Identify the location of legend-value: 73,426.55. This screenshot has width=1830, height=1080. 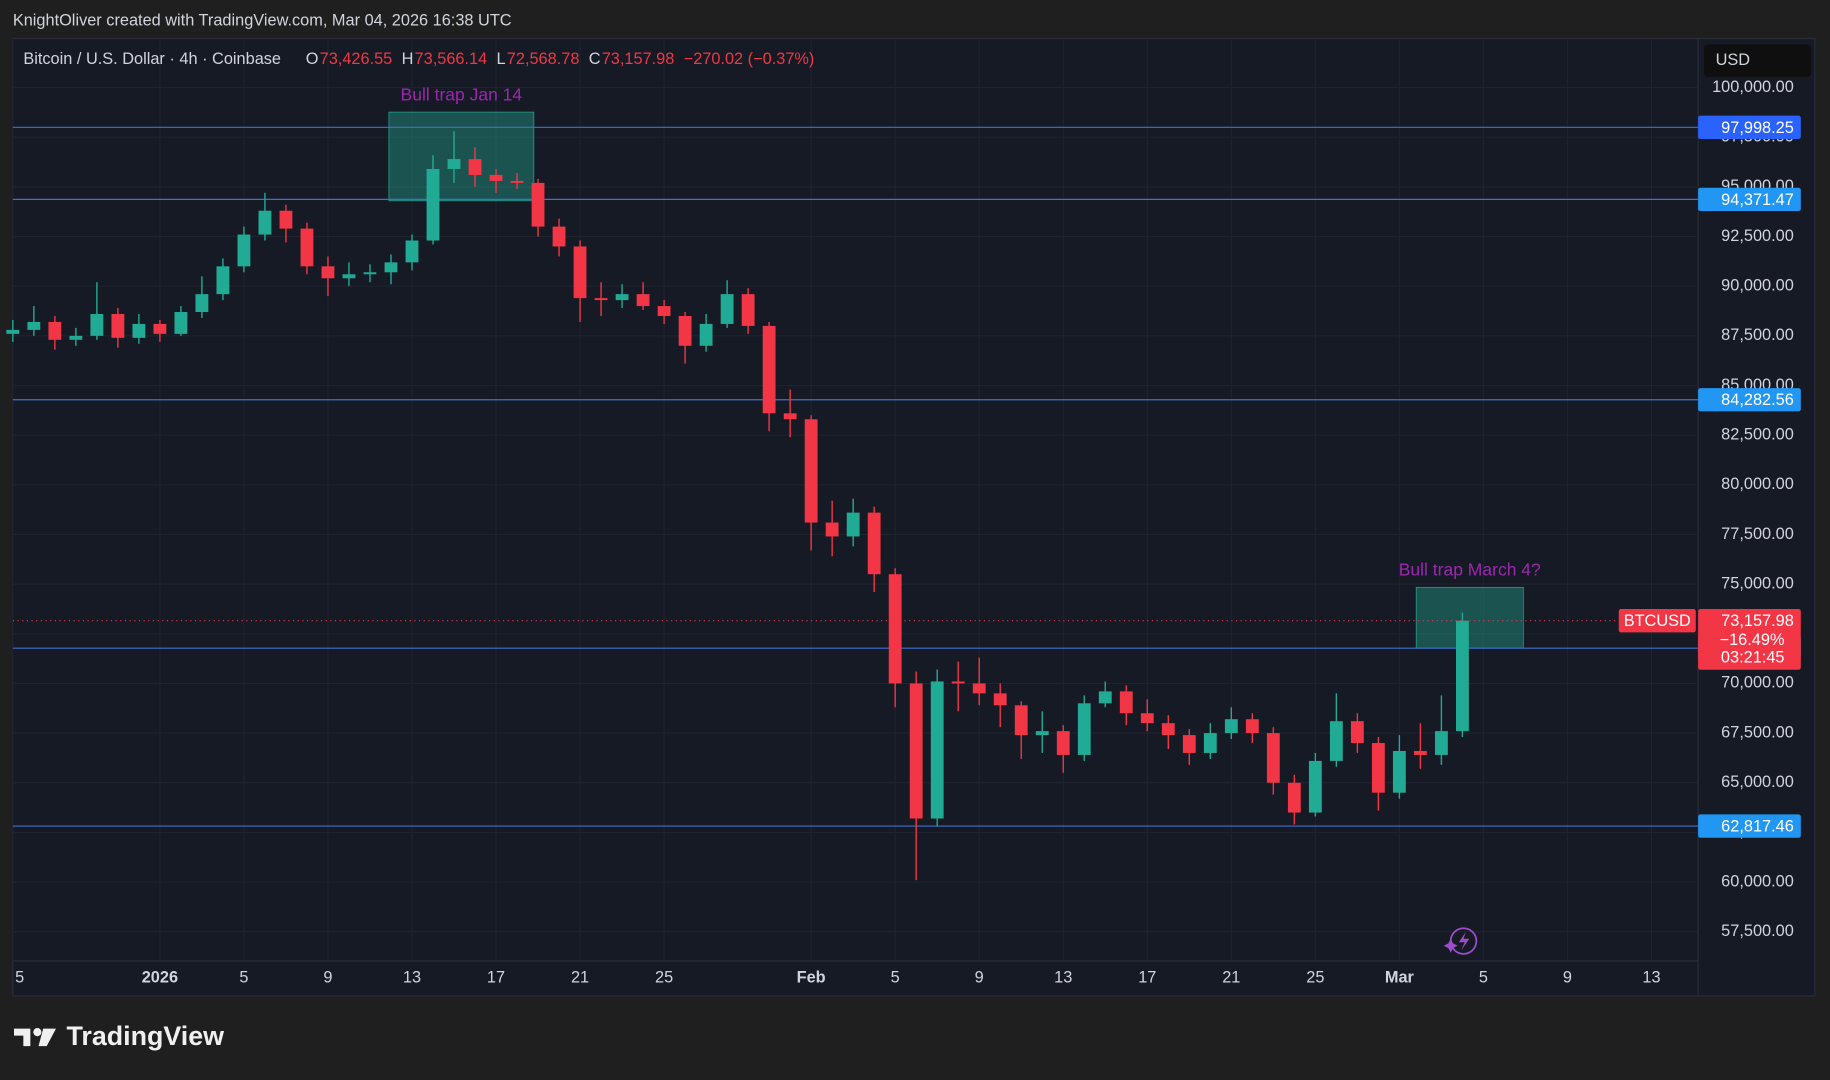
(356, 59).